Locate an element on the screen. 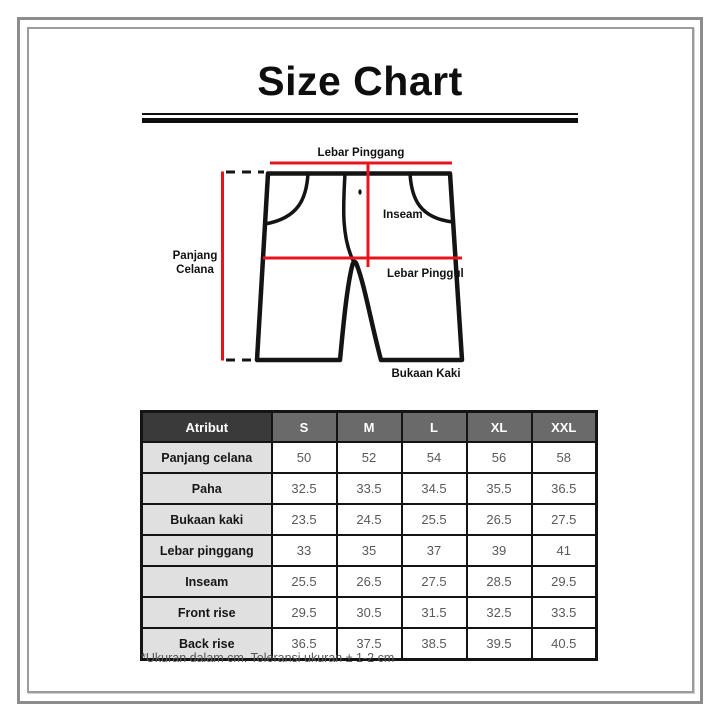 This screenshot has height=720, width=720. cell-value: 35 is located at coordinates (369, 550).